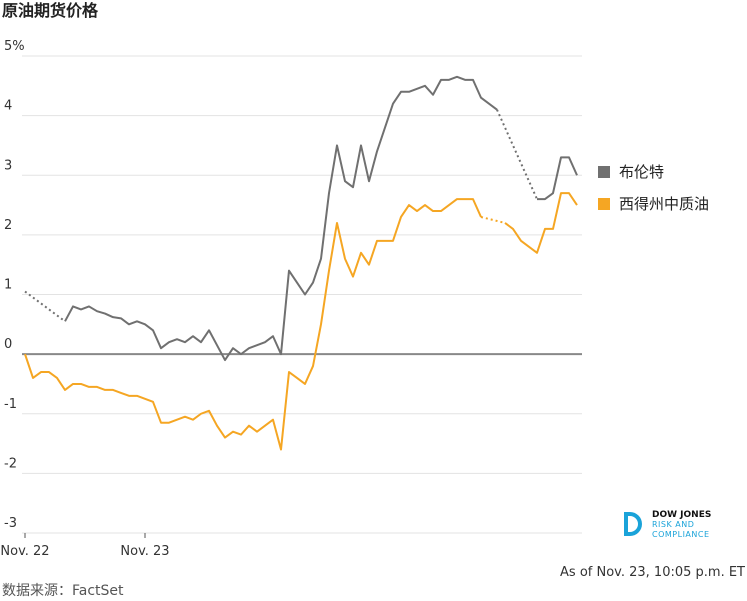 Image resolution: width=747 pixels, height=601 pixels. Describe the element at coordinates (63, 591) in the screenshot. I see `source: 数据来源：FactSet` at that location.